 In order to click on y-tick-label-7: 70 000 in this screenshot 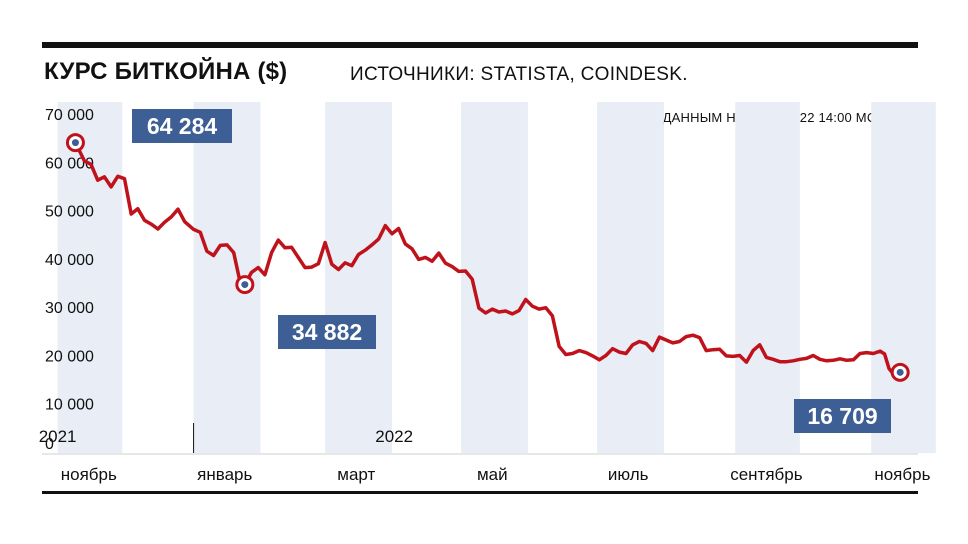, I will do `click(69, 115)`.